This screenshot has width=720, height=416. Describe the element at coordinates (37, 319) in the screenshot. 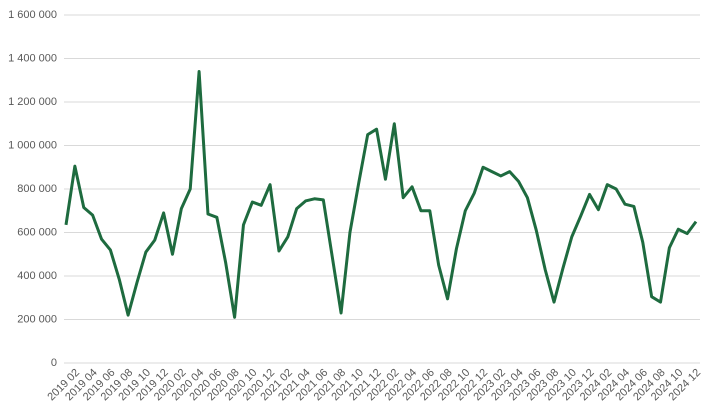

I see `y-tick-label: 200 000` at that location.